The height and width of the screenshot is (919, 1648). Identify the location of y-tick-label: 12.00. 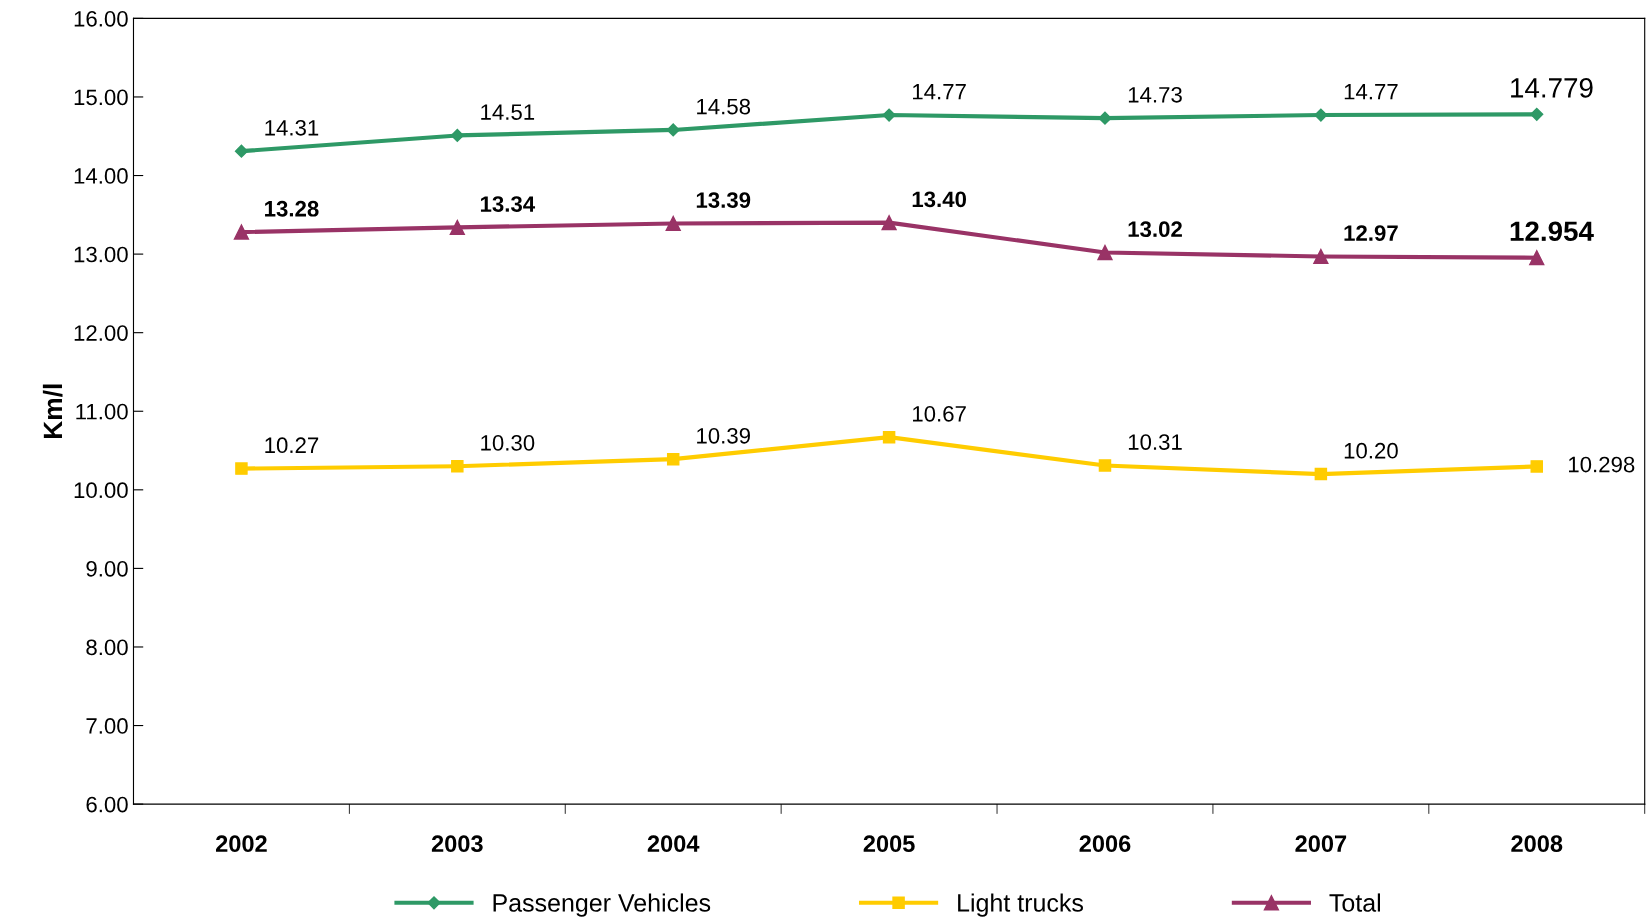
(101, 333).